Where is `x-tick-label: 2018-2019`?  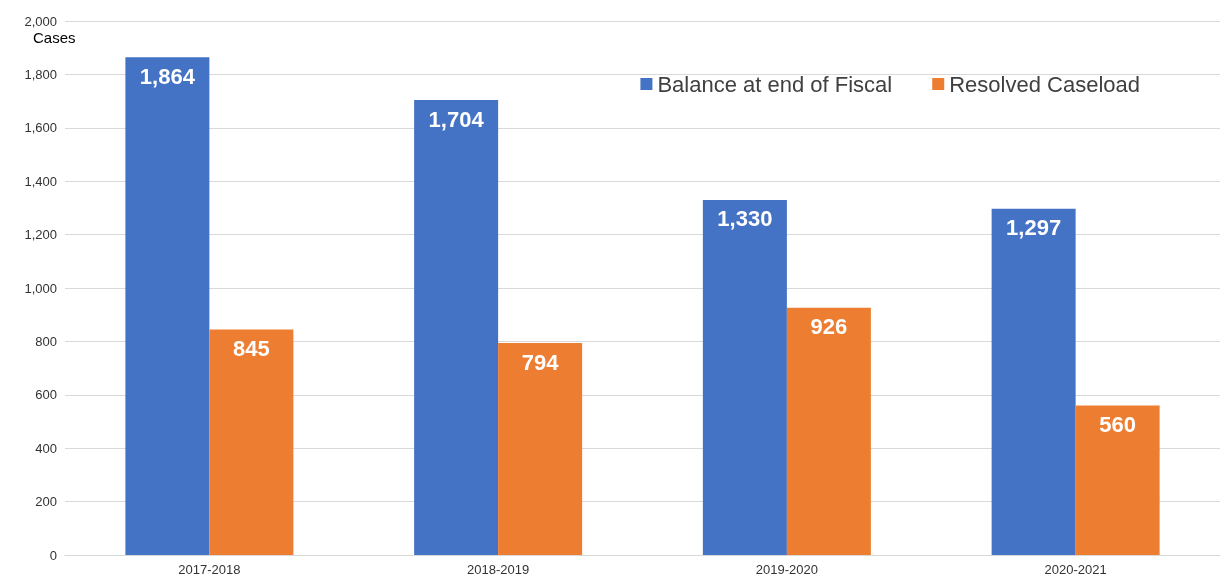 x-tick-label: 2018-2019 is located at coordinates (498, 569).